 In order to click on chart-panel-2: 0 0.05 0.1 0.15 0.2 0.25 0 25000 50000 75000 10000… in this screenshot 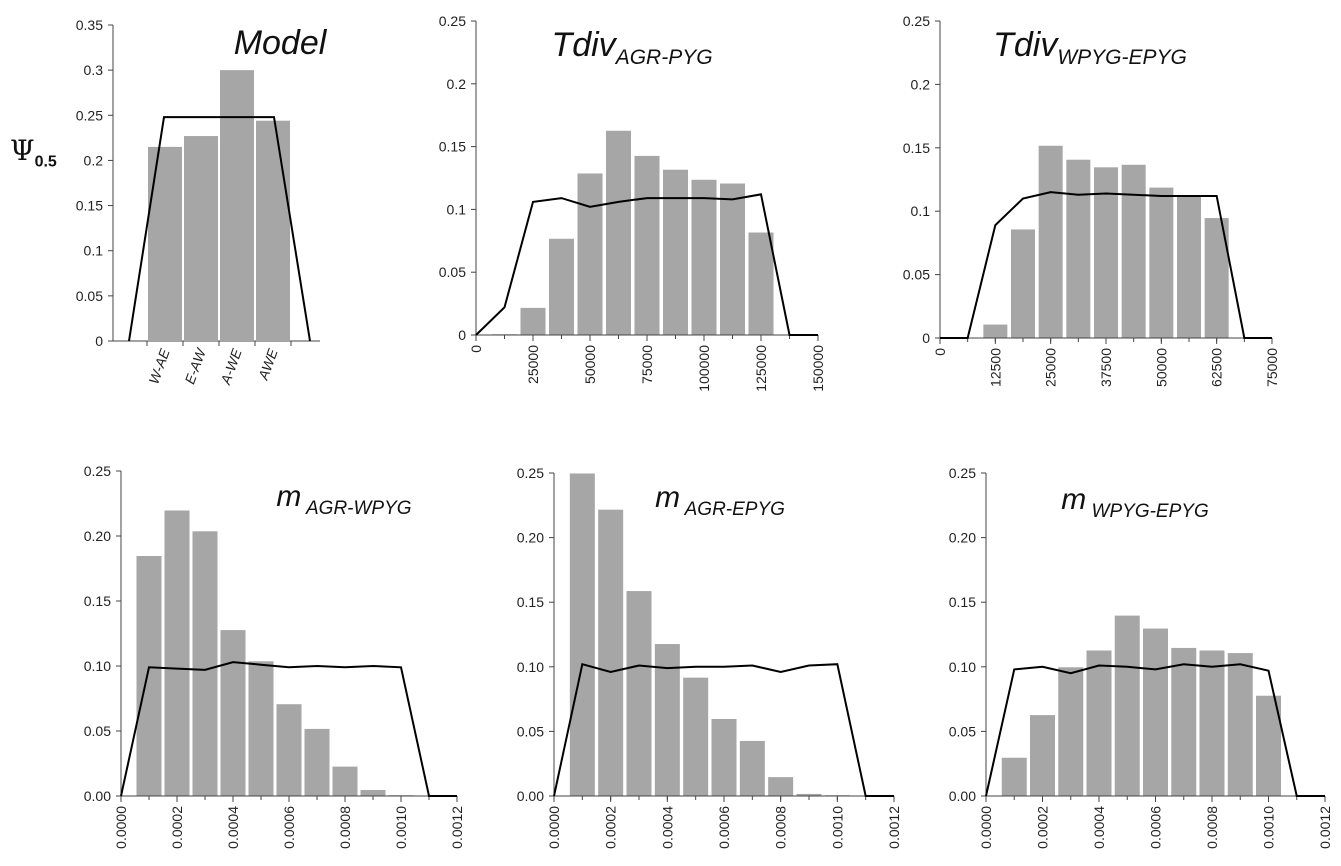, I will do `click(632, 202)`.